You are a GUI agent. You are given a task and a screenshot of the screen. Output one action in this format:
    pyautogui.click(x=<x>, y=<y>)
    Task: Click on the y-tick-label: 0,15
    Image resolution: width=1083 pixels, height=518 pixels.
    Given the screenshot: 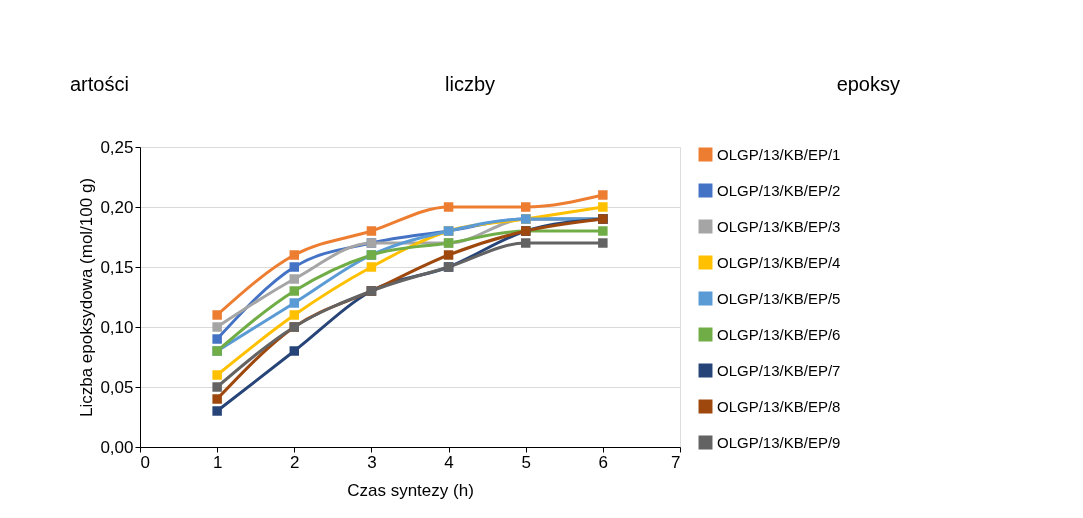 What is the action you would take?
    pyautogui.click(x=117, y=267)
    